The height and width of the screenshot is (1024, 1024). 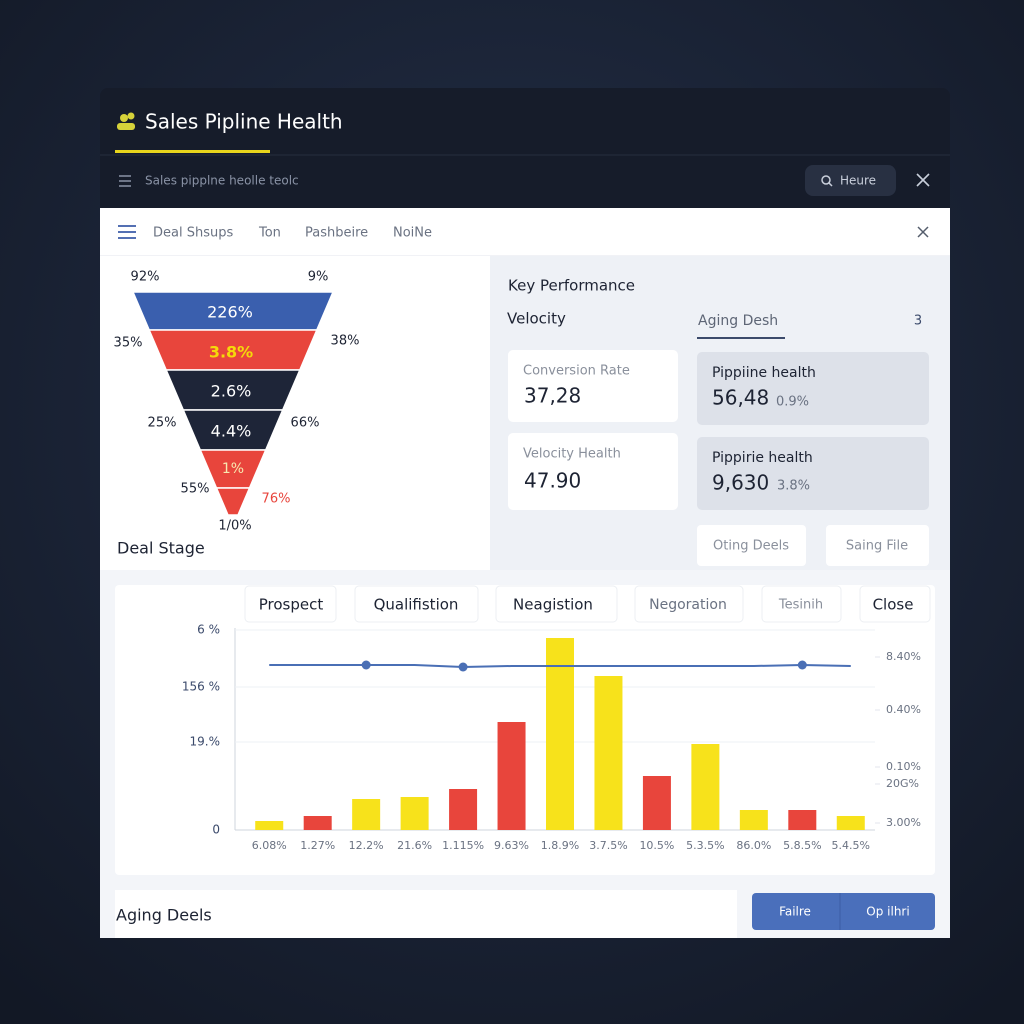 What do you see at coordinates (345, 341) in the screenshot?
I see `side-label: 38%` at bounding box center [345, 341].